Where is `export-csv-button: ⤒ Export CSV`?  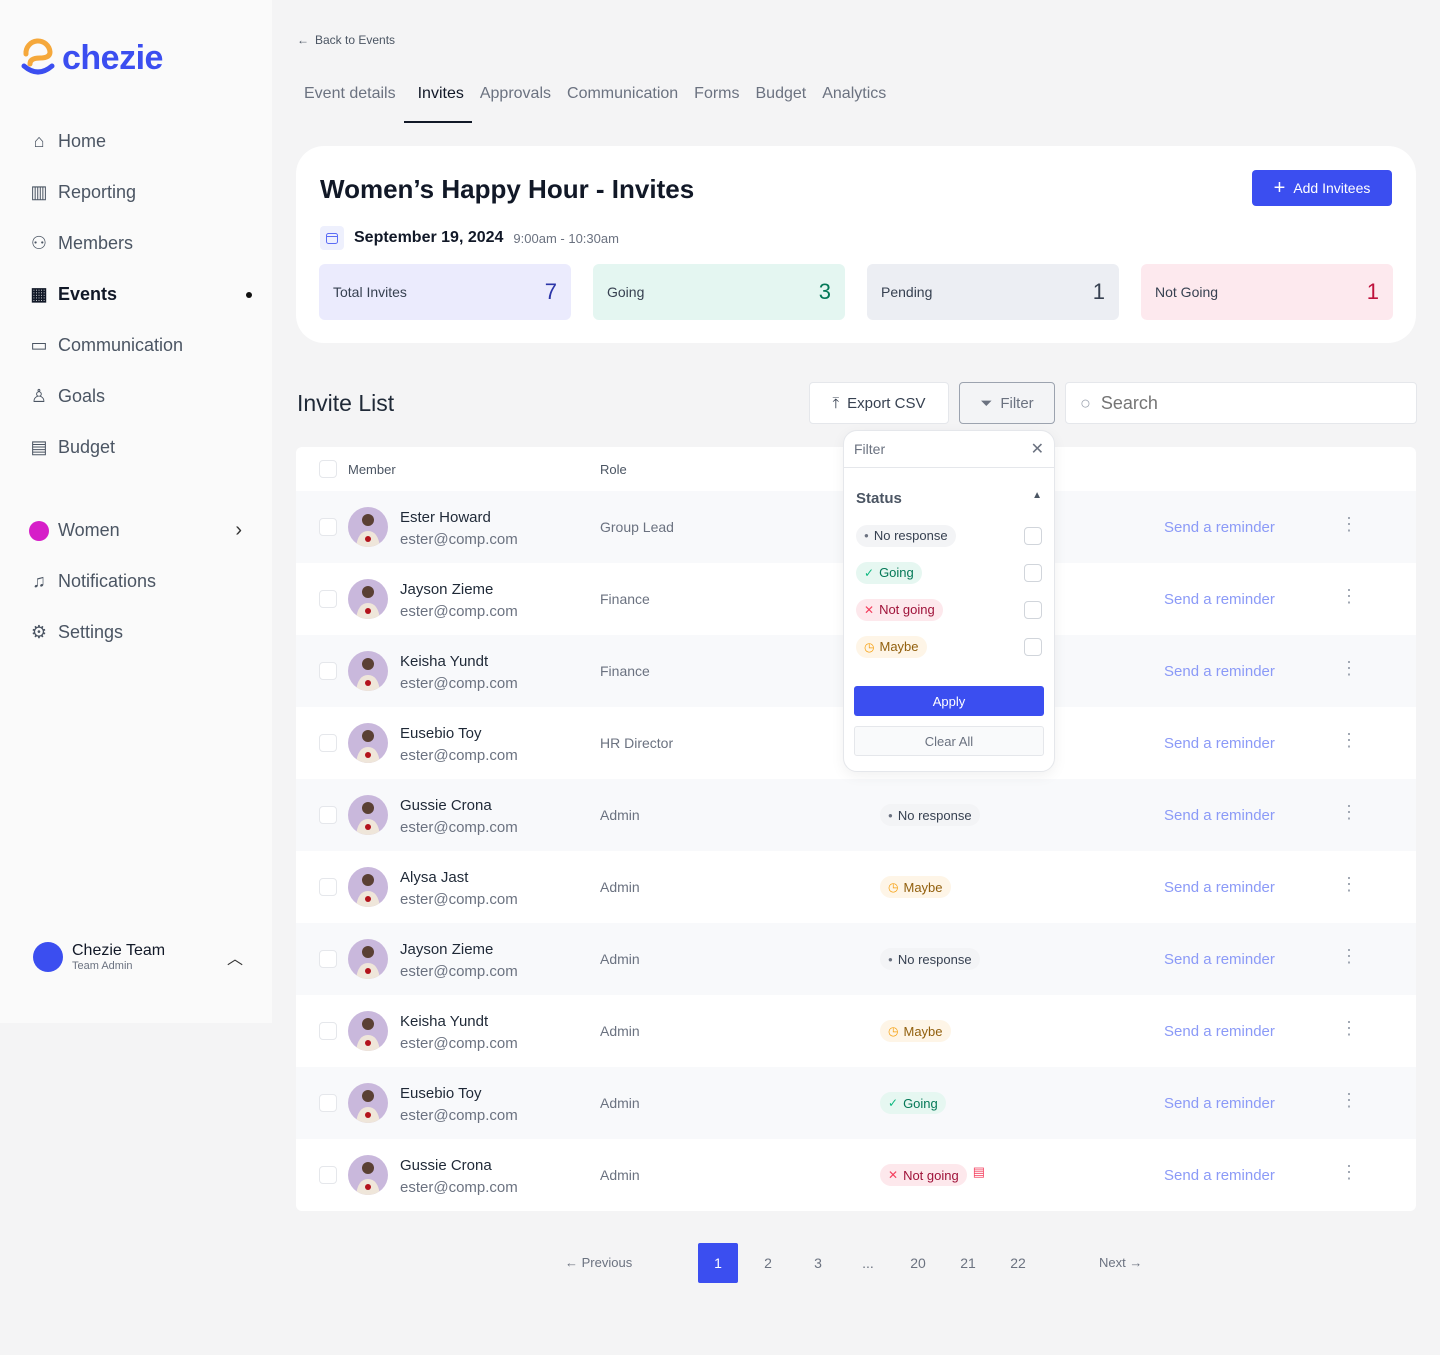
export-csv-button: ⤒ Export CSV is located at coordinates (879, 403).